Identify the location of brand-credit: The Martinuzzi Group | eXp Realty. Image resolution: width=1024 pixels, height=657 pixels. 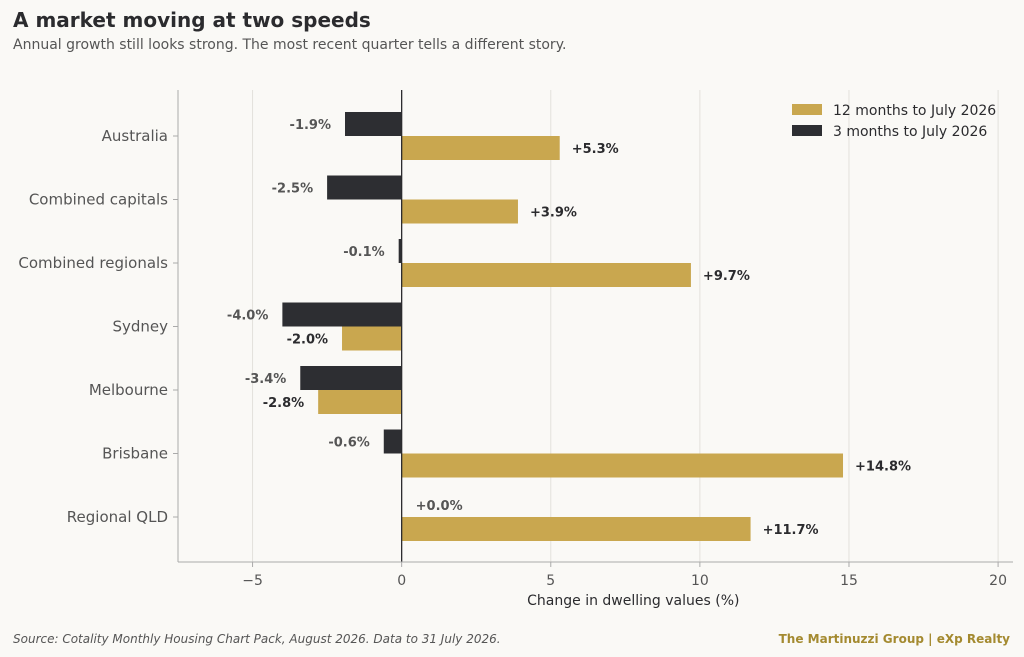
(894, 639).